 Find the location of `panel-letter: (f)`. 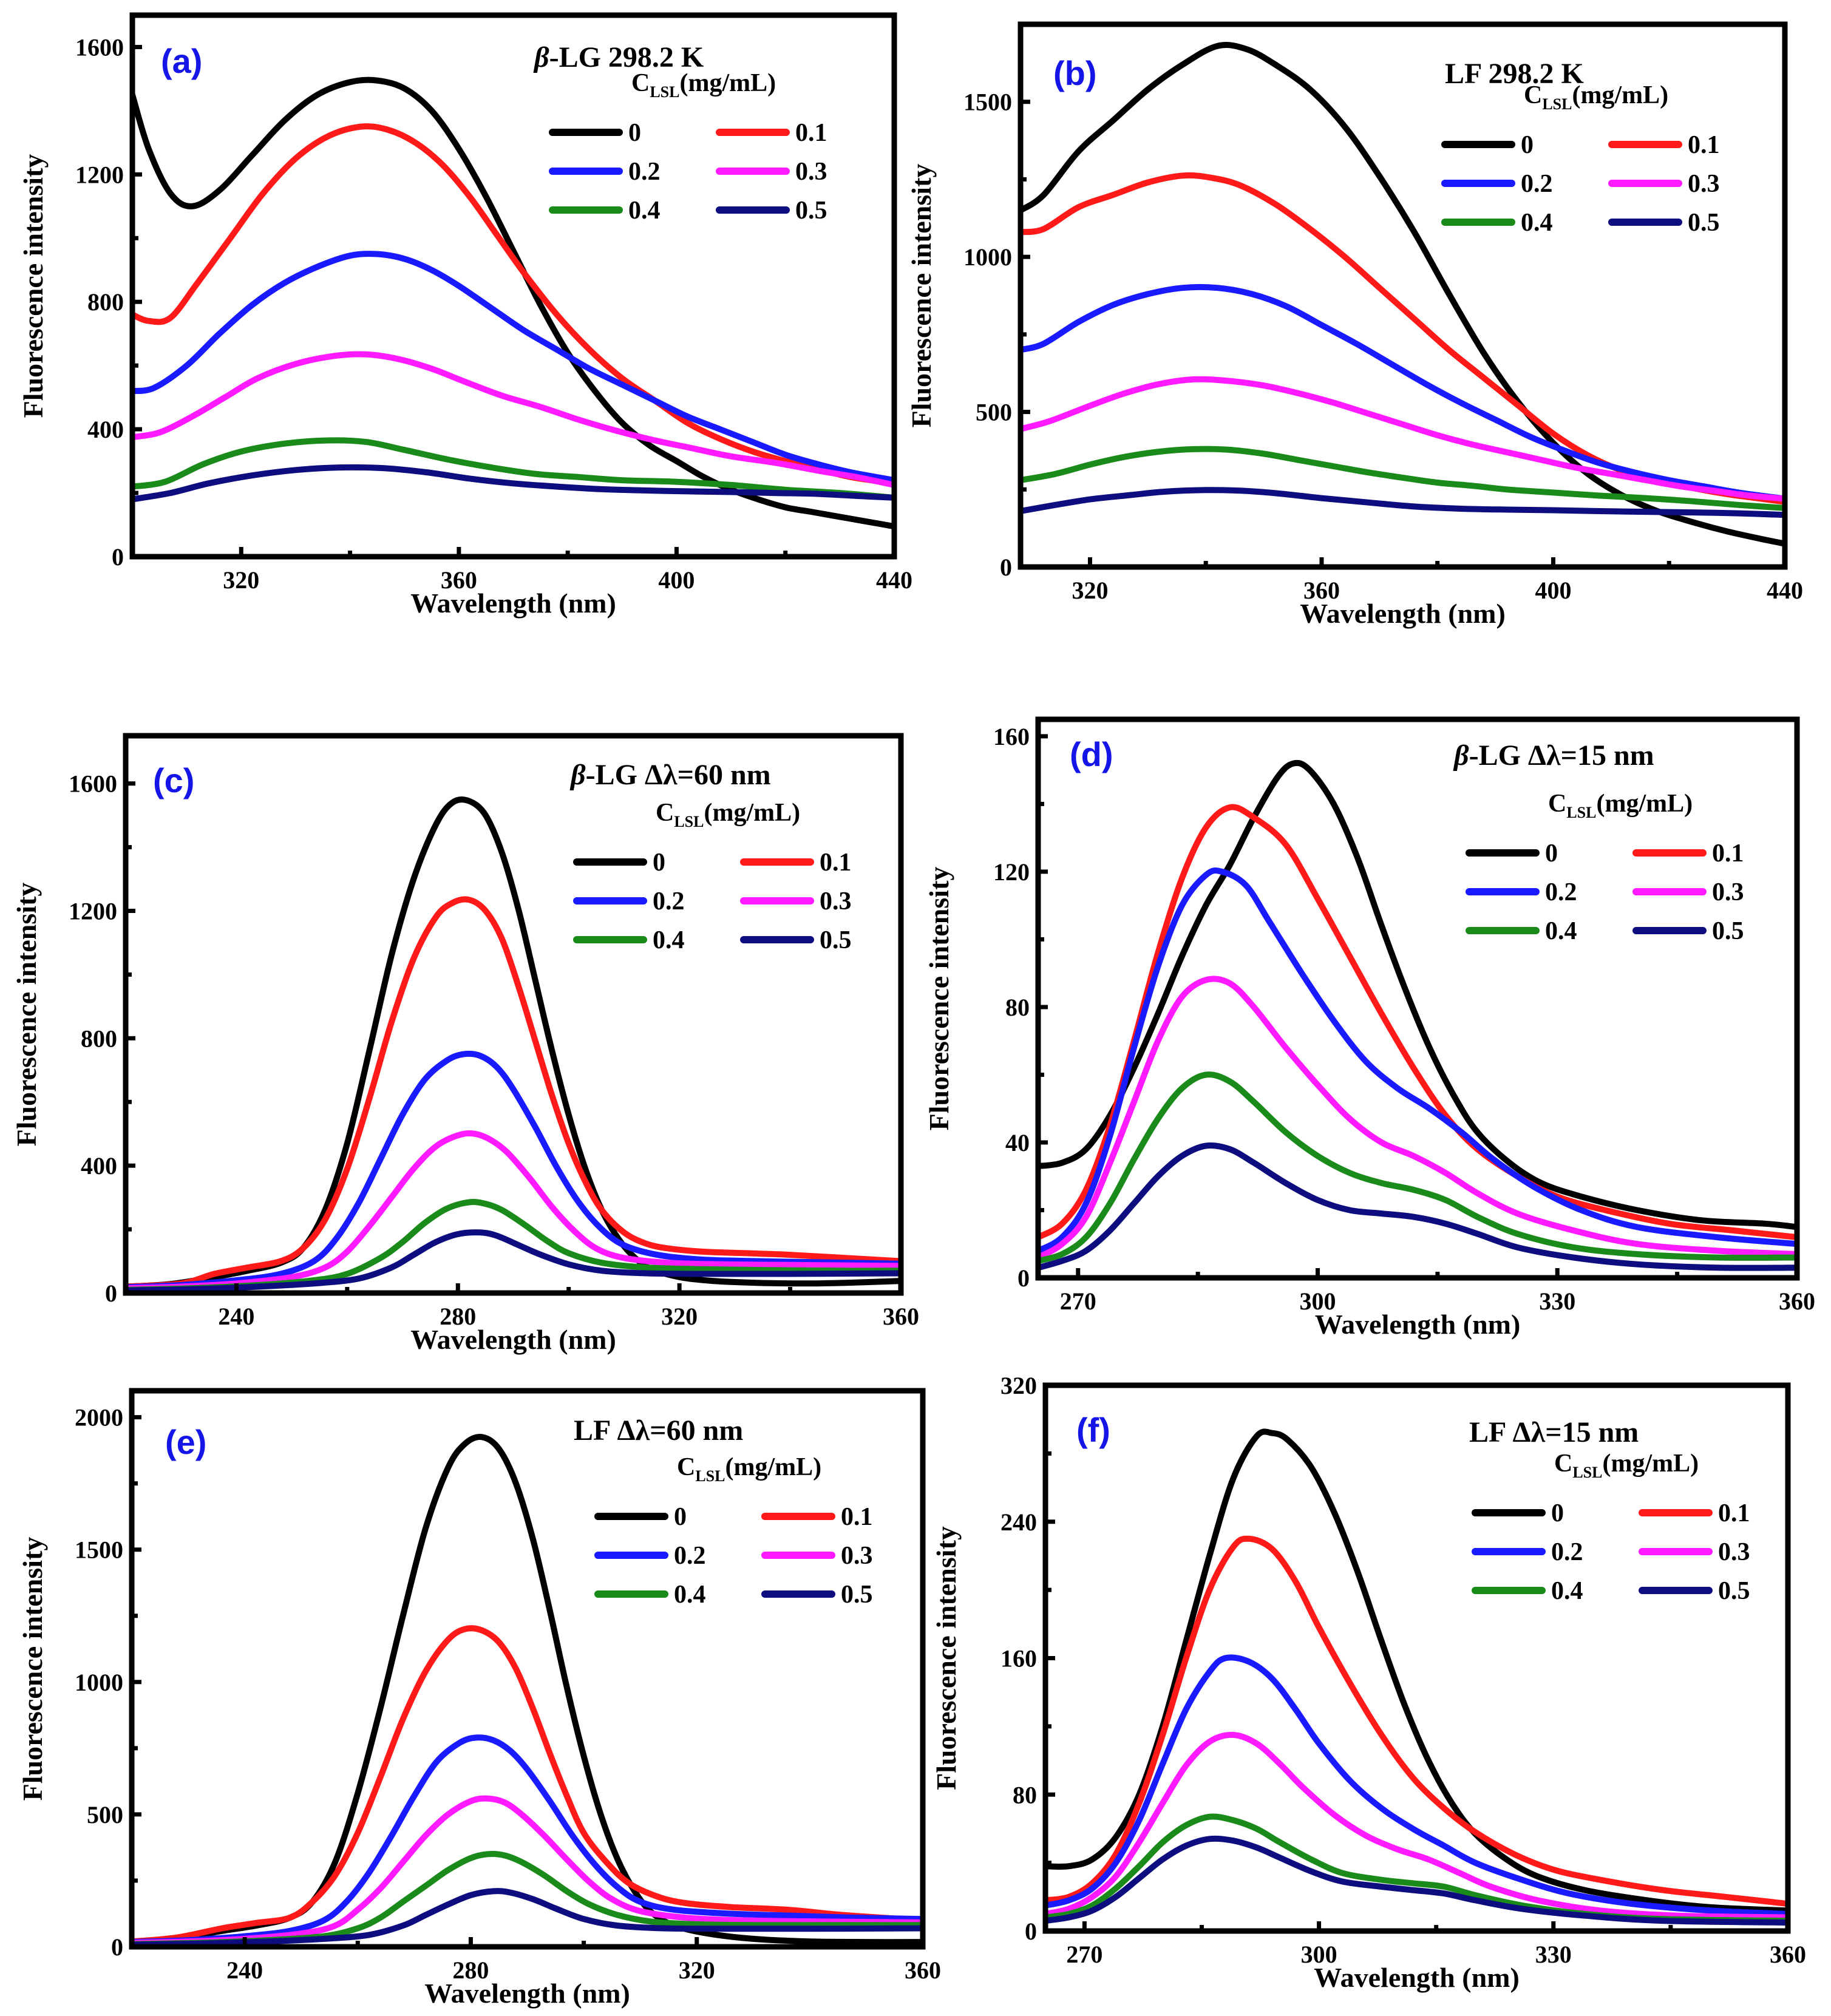

panel-letter: (f) is located at coordinates (1093, 1430).